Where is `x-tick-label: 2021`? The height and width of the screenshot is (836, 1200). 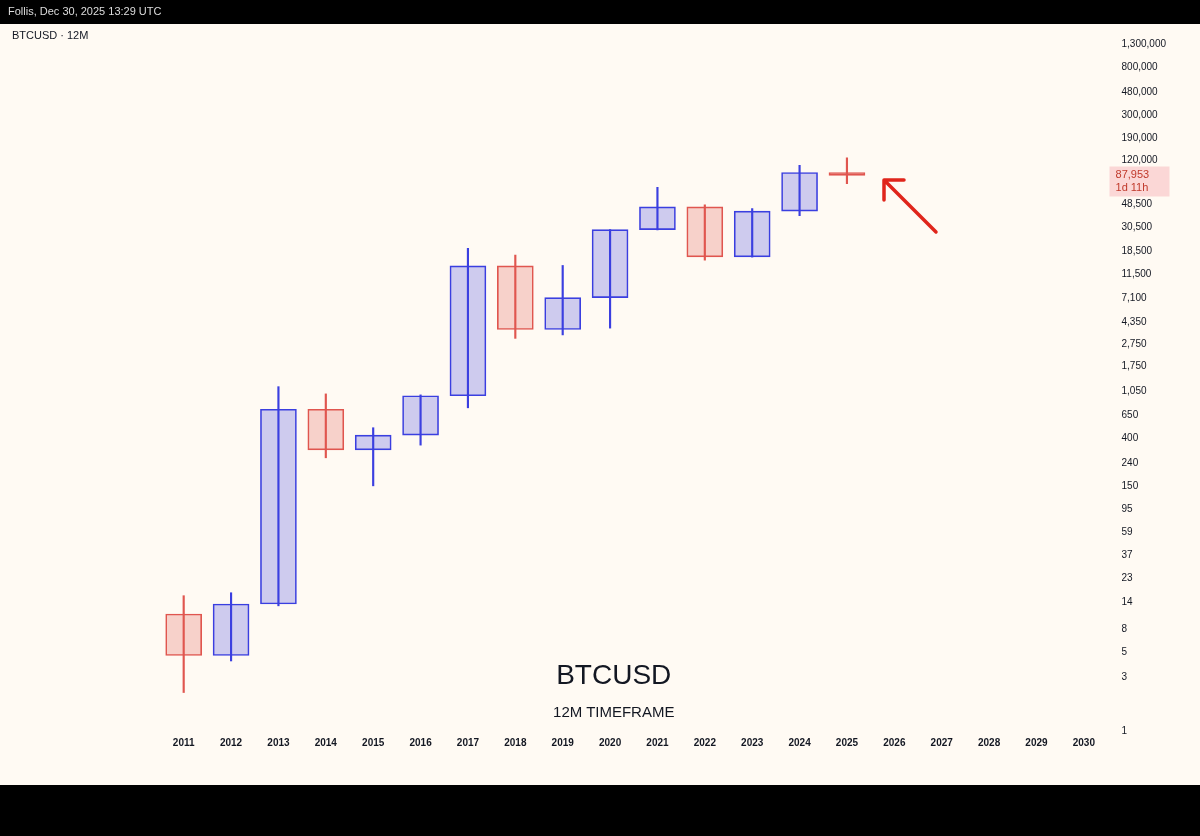 x-tick-label: 2021 is located at coordinates (657, 742).